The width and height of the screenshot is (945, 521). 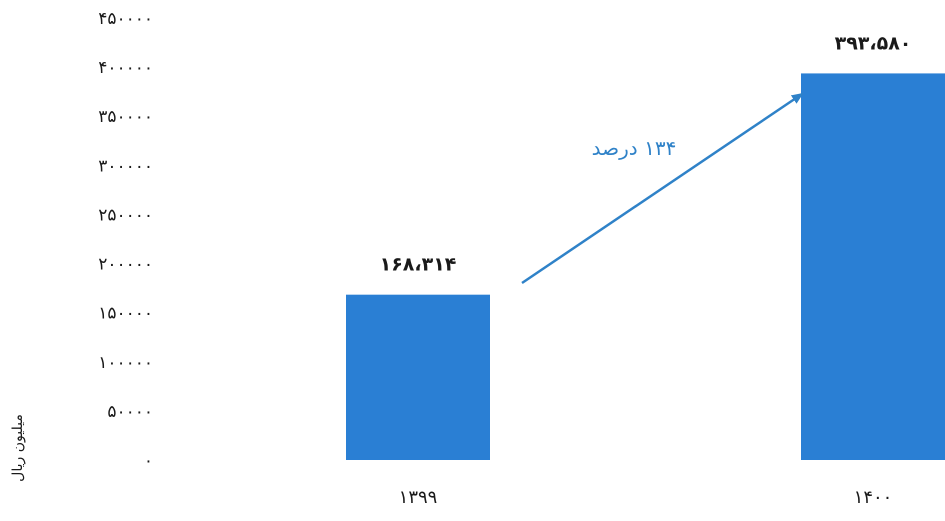 I want to click on y-tick-label: ۰, so click(x=148, y=461).